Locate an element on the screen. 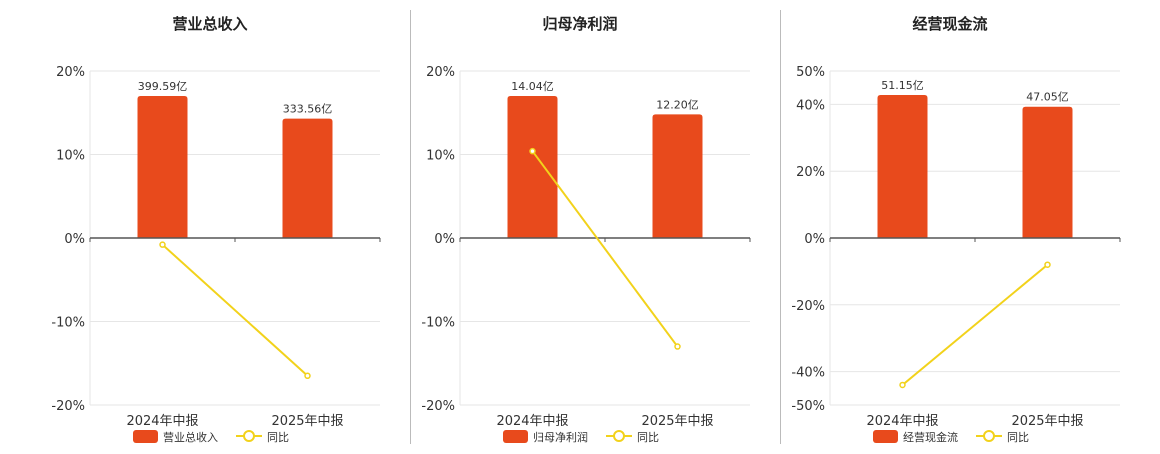 Image resolution: width=1160 pixels, height=454 pixels. bar-data-label: 12.20亿 is located at coordinates (677, 104).